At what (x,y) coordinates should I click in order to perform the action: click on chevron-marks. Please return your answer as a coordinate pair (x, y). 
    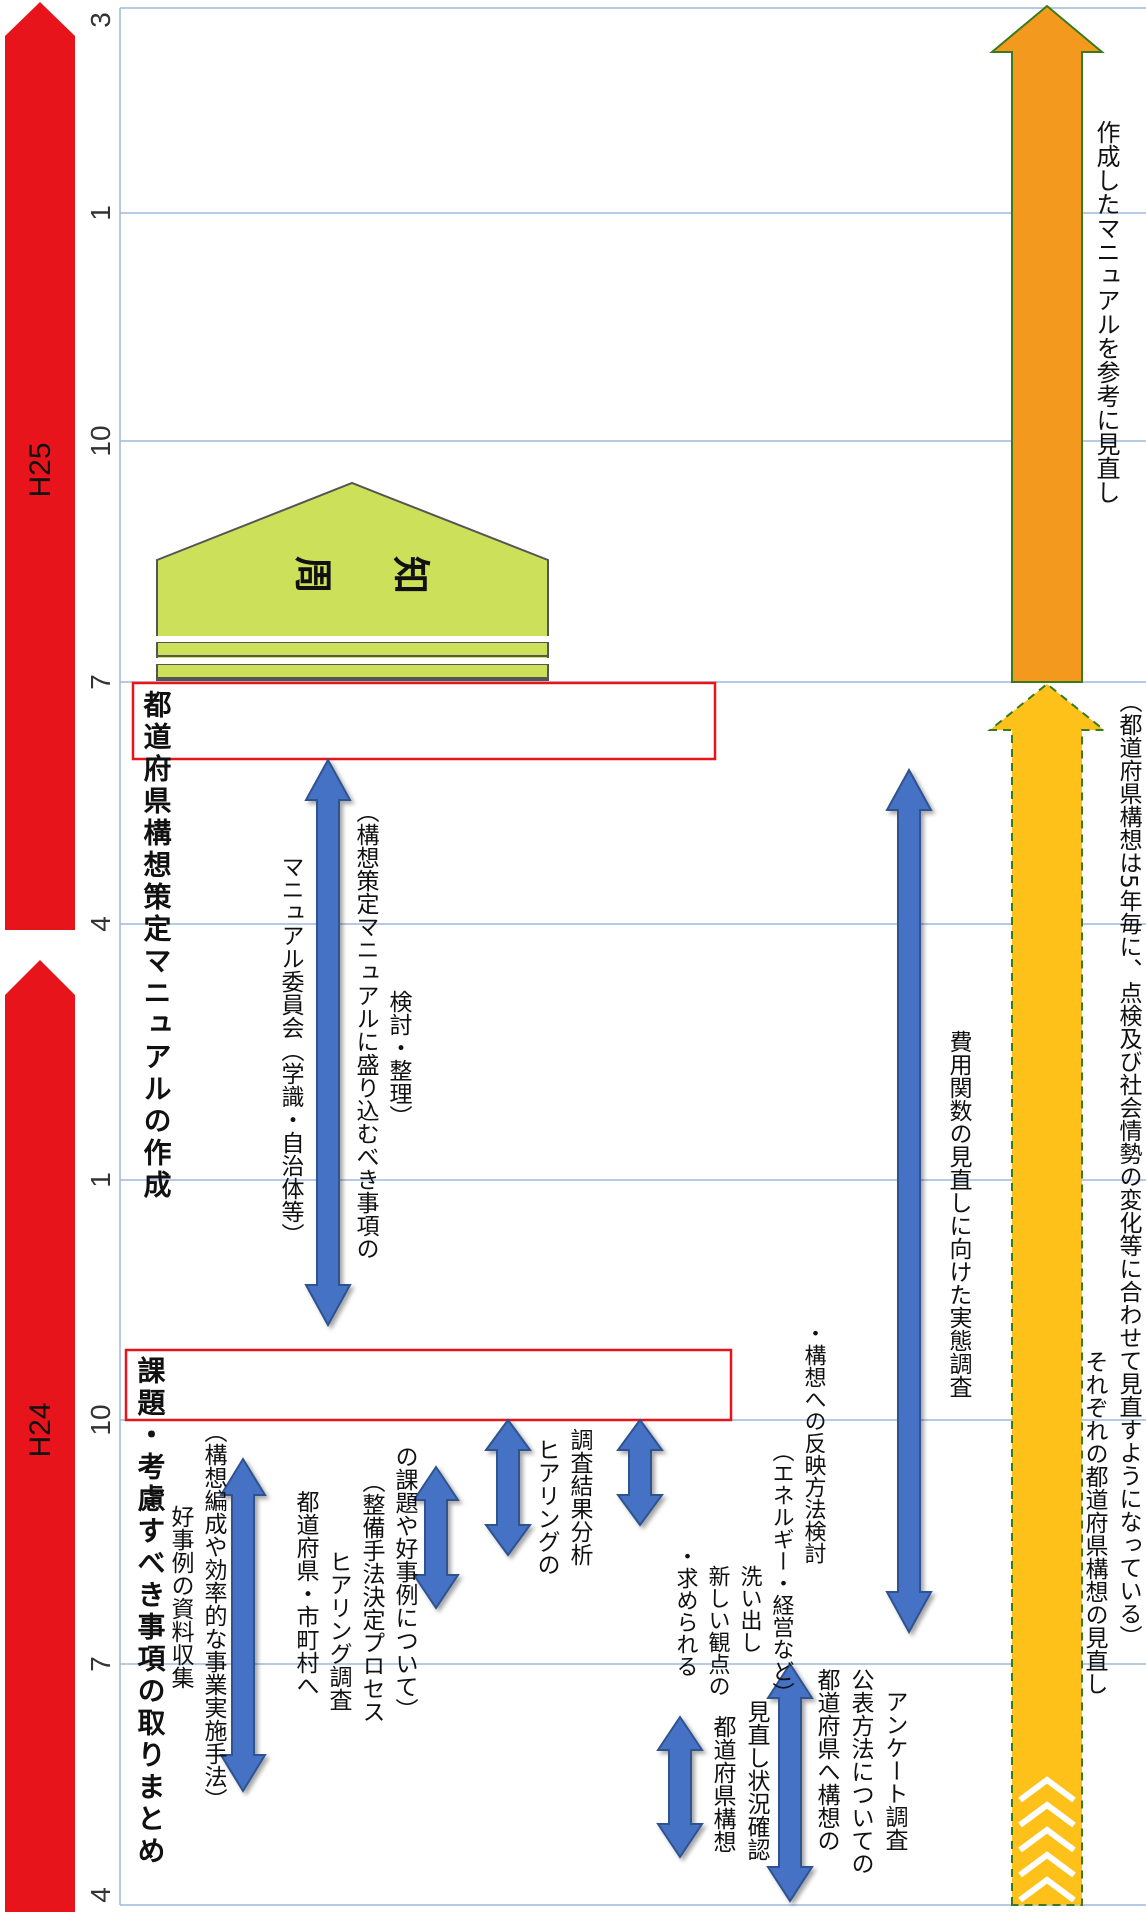
    Looking at the image, I should click on (1047, 1839).